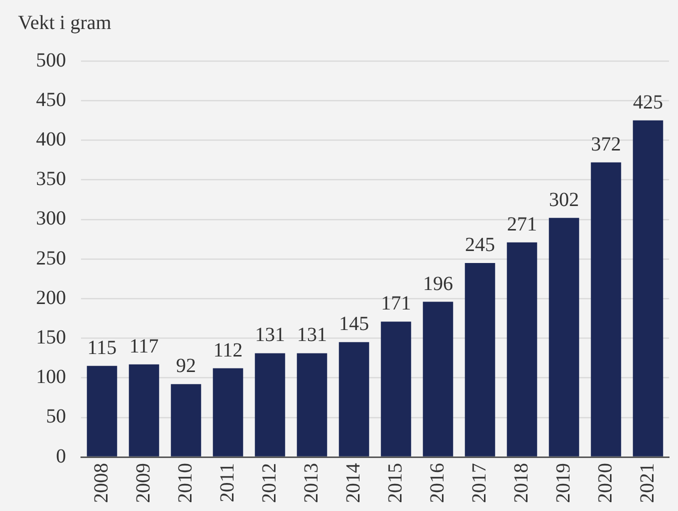 The image size is (678, 511). I want to click on y-tick-label: 350, so click(51, 179).